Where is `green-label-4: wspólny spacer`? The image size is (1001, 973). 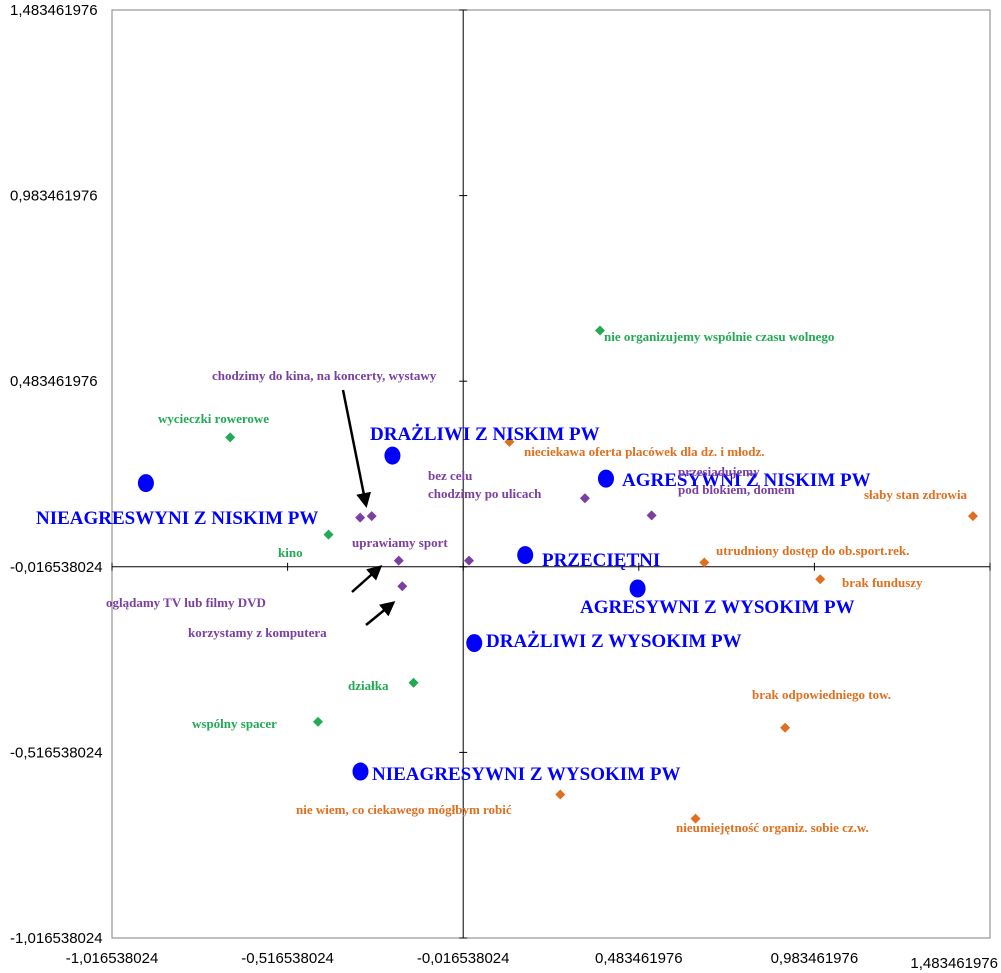 green-label-4: wspólny spacer is located at coordinates (234, 723).